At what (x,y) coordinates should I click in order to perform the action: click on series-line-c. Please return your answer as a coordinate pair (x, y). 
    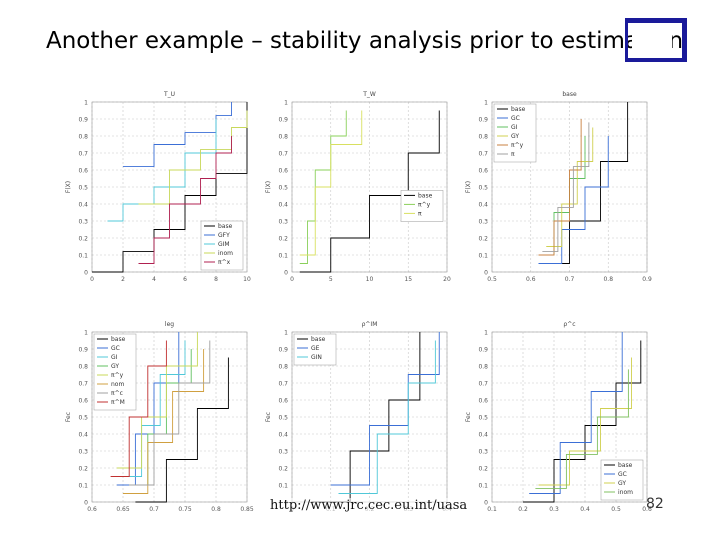
    Looking at the image, I should click on (170, 413).